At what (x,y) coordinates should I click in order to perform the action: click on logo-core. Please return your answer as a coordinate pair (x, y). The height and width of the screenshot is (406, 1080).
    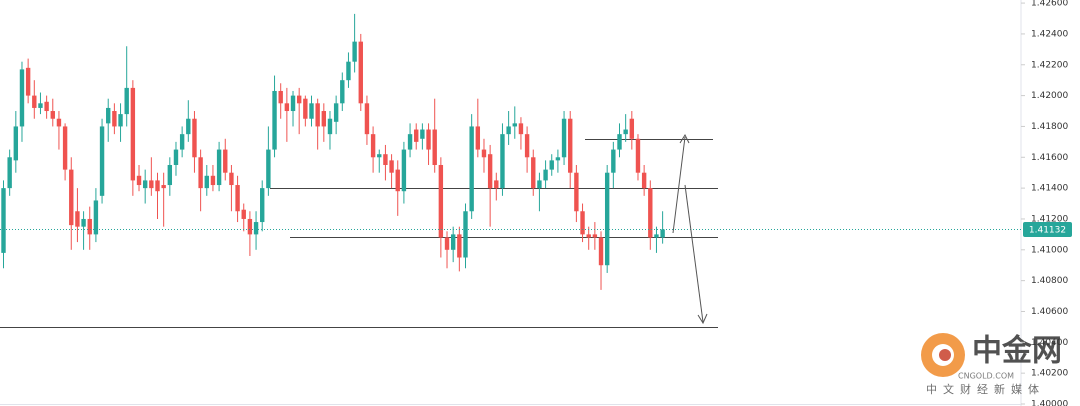
    Looking at the image, I should click on (945, 355).